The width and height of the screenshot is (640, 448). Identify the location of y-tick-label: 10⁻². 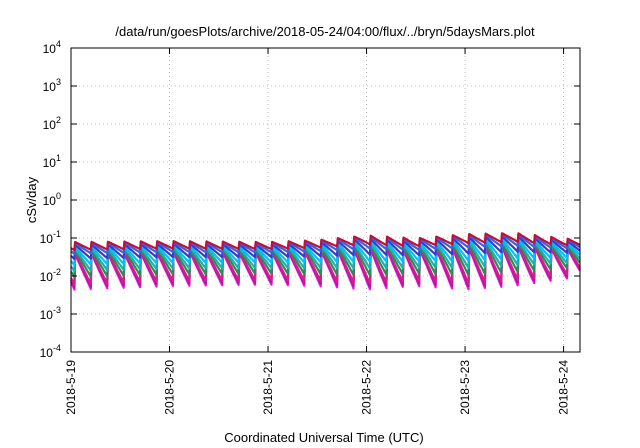
(50, 275).